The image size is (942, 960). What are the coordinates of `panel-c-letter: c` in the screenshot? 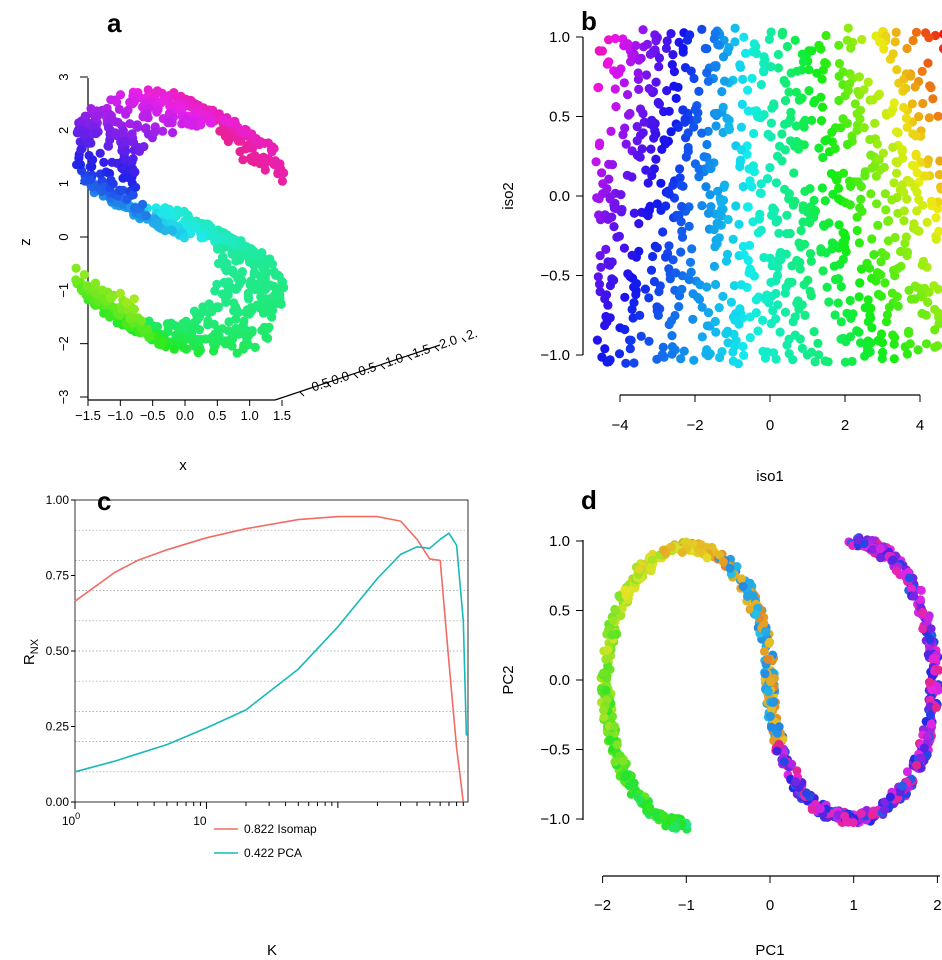 It's located at (104, 501).